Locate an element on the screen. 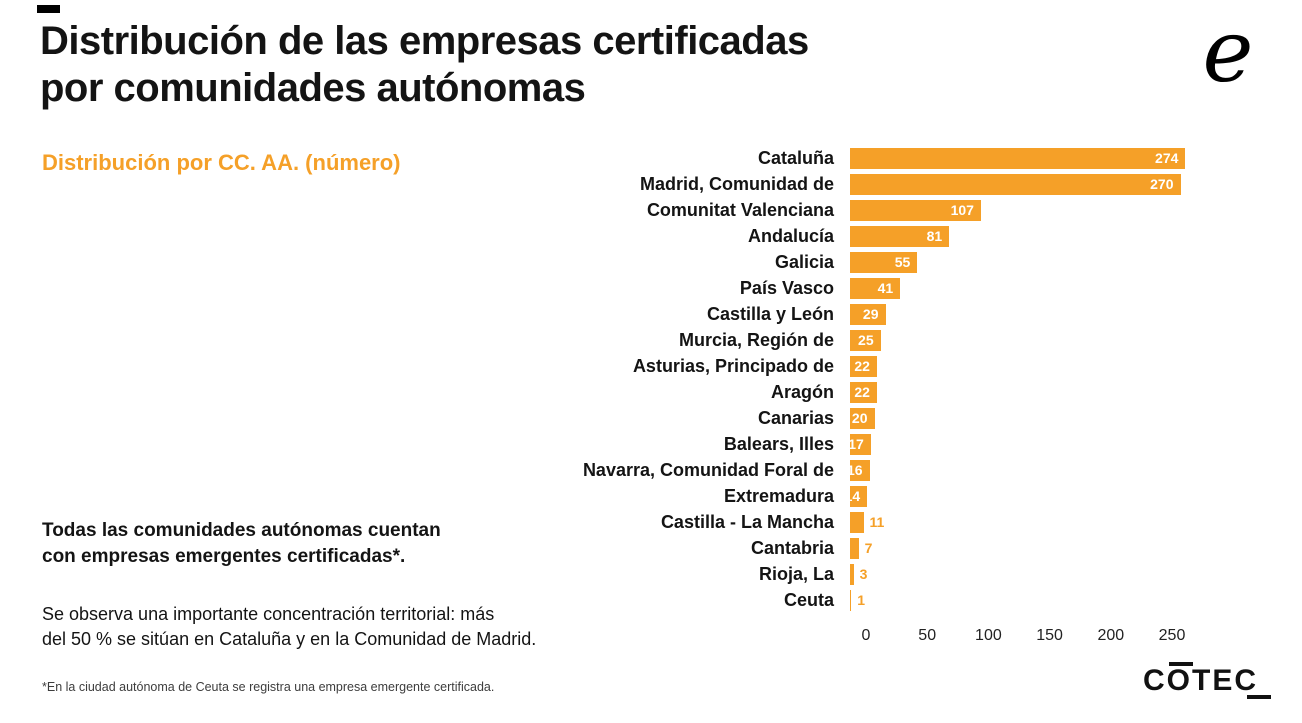  bar-track: 20 is located at coordinates (1060, 418).